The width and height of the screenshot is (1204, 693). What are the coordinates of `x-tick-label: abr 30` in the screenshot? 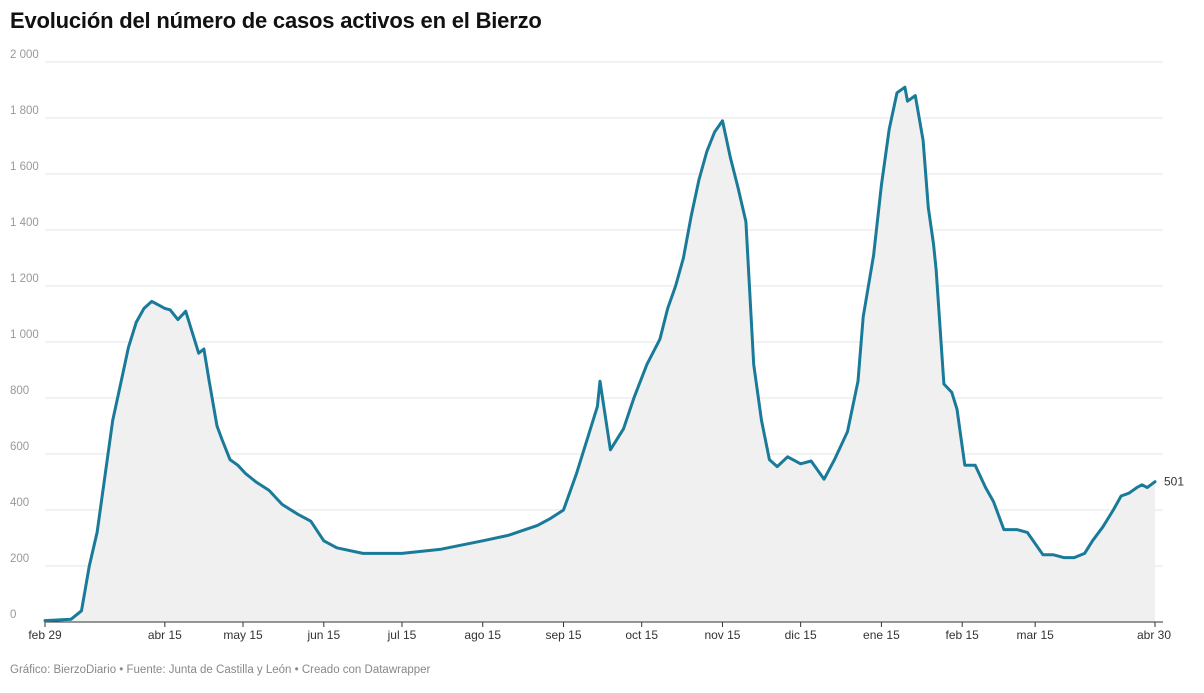 It's located at (1154, 635).